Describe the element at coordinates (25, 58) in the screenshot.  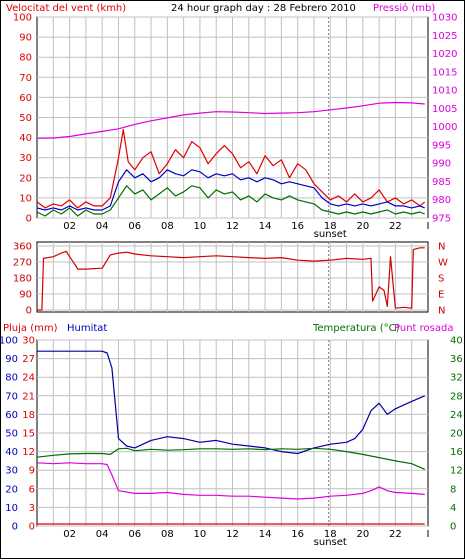
I see `wind-tick-label: 80` at that location.